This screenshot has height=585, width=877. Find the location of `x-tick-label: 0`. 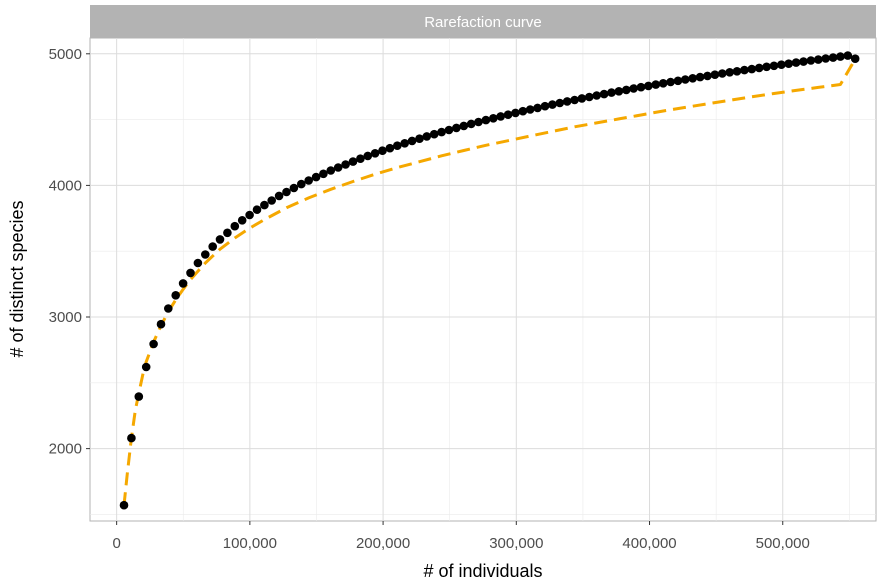

x-tick-label: 0 is located at coordinates (116, 543).